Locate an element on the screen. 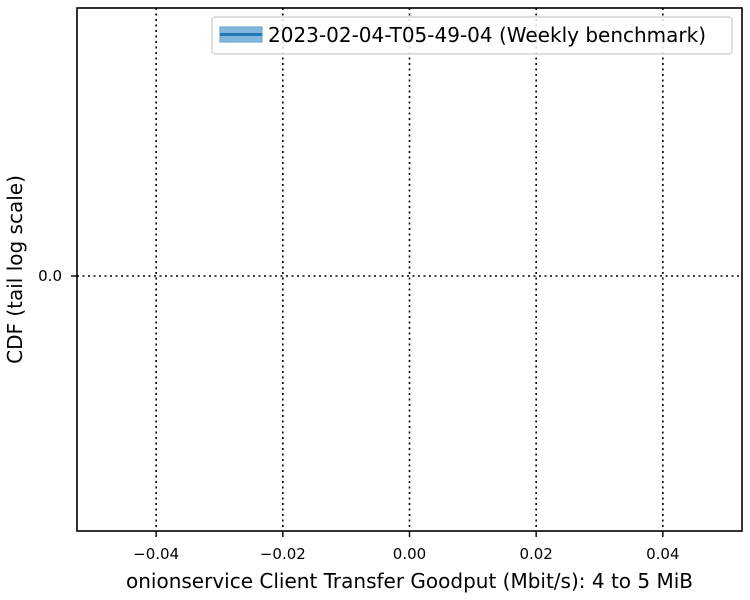  legend-frame is located at coordinates (472, 35).